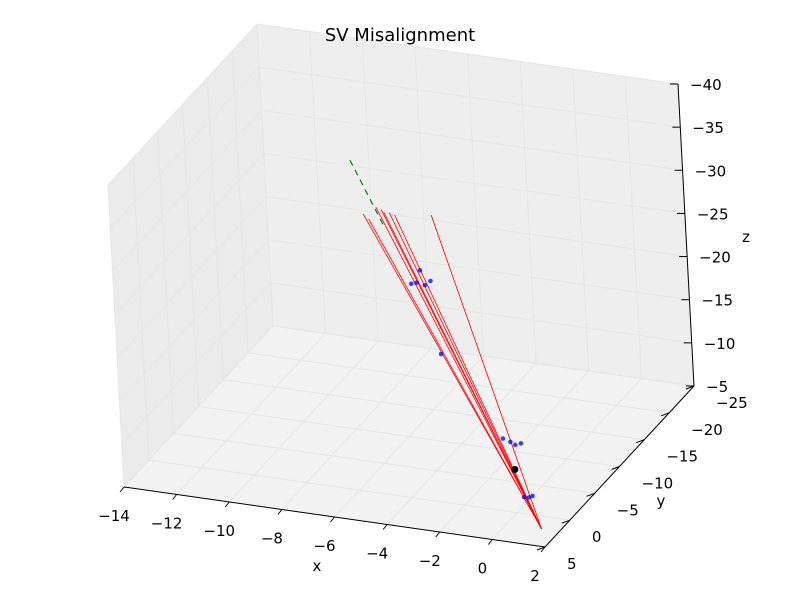  Describe the element at coordinates (682, 457) in the screenshot. I see `y-tick-label: −15` at that location.